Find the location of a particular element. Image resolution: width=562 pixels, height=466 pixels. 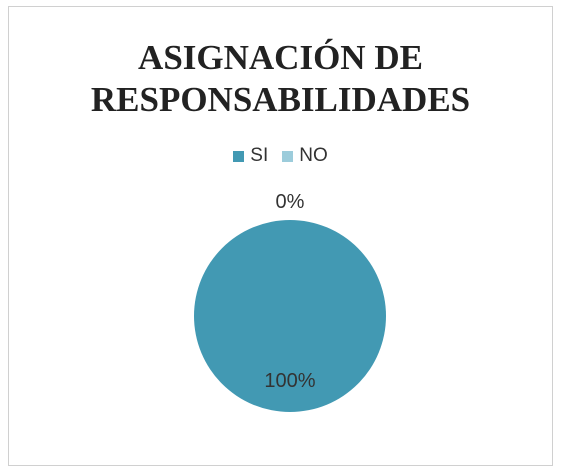

legend: SI NO is located at coordinates (280, 156).